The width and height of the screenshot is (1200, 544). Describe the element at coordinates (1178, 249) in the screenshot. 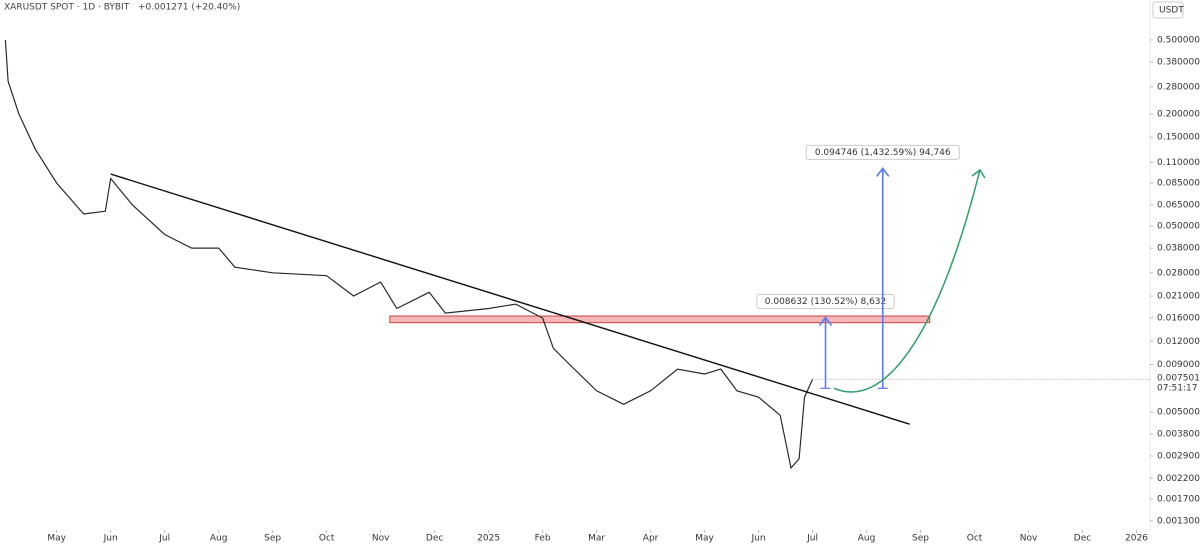

I see `y-tick-label: 0.038000` at that location.